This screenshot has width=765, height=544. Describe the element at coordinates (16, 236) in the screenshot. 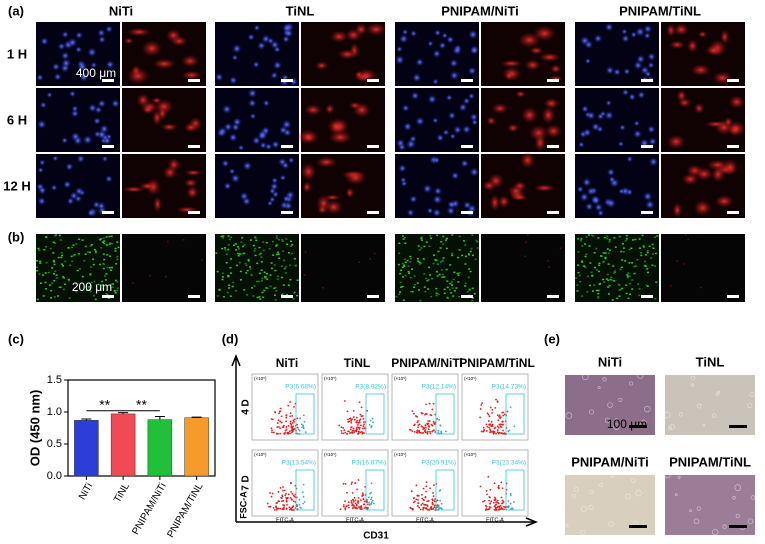

I see `label: (b)` at that location.